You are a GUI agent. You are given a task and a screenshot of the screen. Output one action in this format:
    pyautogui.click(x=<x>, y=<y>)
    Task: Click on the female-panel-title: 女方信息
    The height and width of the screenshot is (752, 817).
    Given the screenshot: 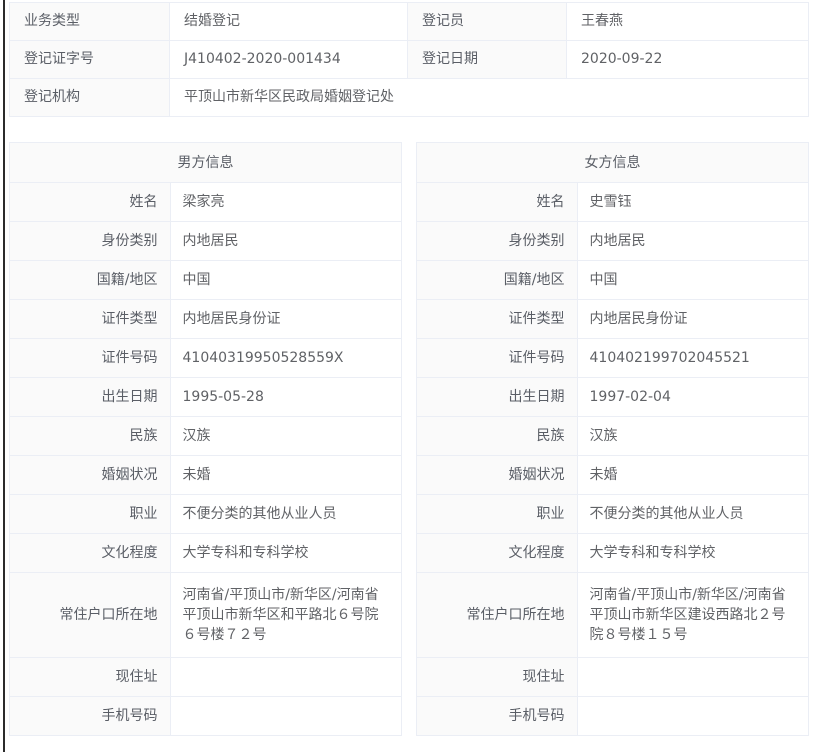 What is the action you would take?
    pyautogui.click(x=612, y=163)
    